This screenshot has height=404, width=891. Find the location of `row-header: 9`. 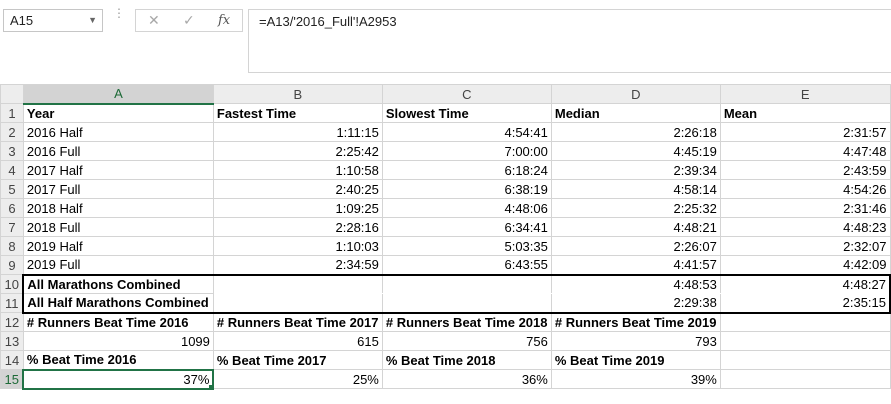

row-header: 9 is located at coordinates (12, 265).